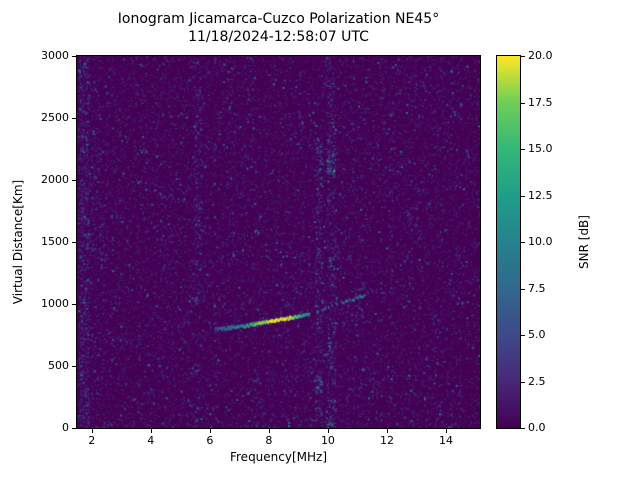 Image resolution: width=640 pixels, height=480 pixels. What do you see at coordinates (537, 288) in the screenshot?
I see `colorbar-tick-label: 7.5` at bounding box center [537, 288].